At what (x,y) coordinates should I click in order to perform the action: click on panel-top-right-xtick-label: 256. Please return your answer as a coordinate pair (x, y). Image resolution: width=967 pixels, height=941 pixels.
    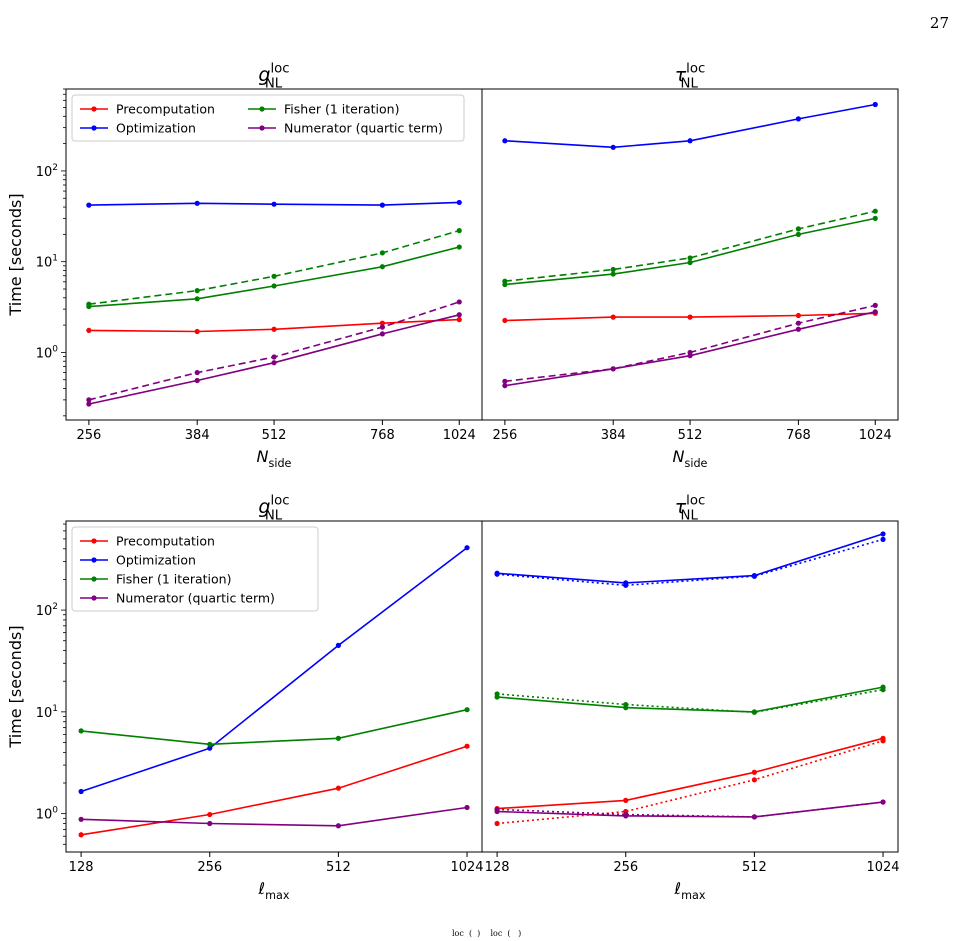
    Looking at the image, I should click on (504, 435).